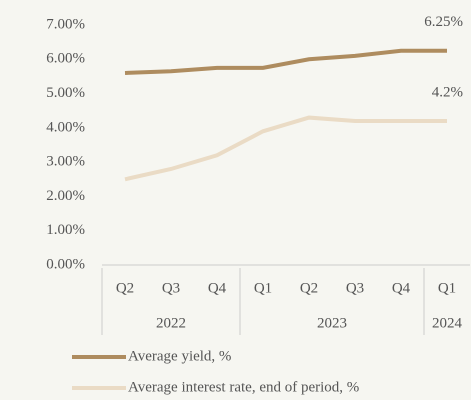 The height and width of the screenshot is (400, 471). What do you see at coordinates (65, 264) in the screenshot?
I see `y-tick-label: 0.00%` at bounding box center [65, 264].